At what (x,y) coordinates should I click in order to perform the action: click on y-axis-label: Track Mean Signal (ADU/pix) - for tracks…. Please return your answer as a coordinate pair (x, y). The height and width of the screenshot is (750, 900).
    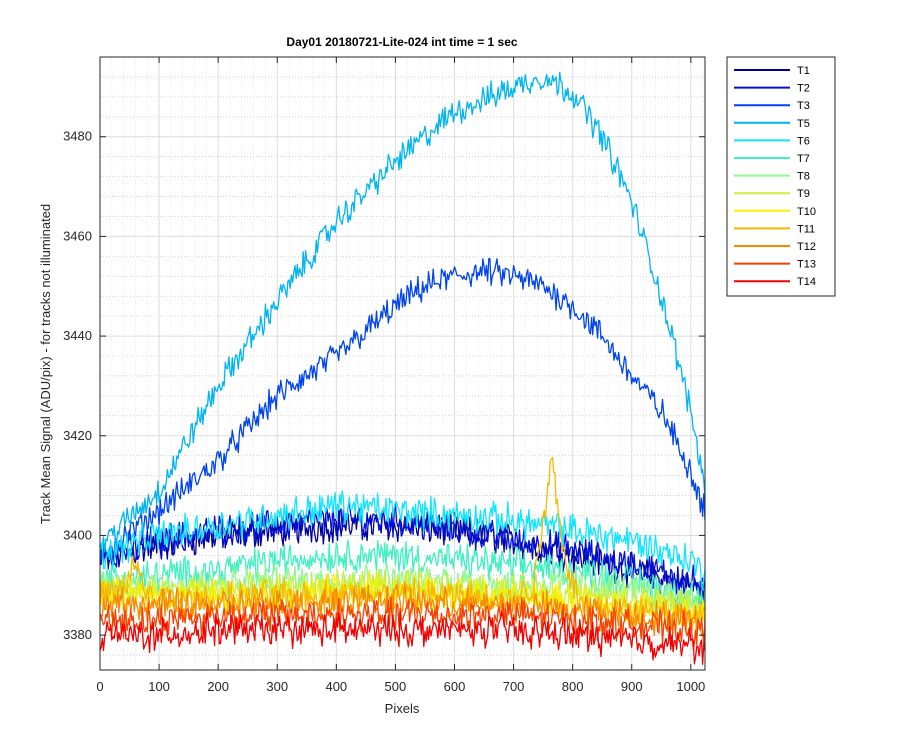
    Looking at the image, I should click on (45, 364).